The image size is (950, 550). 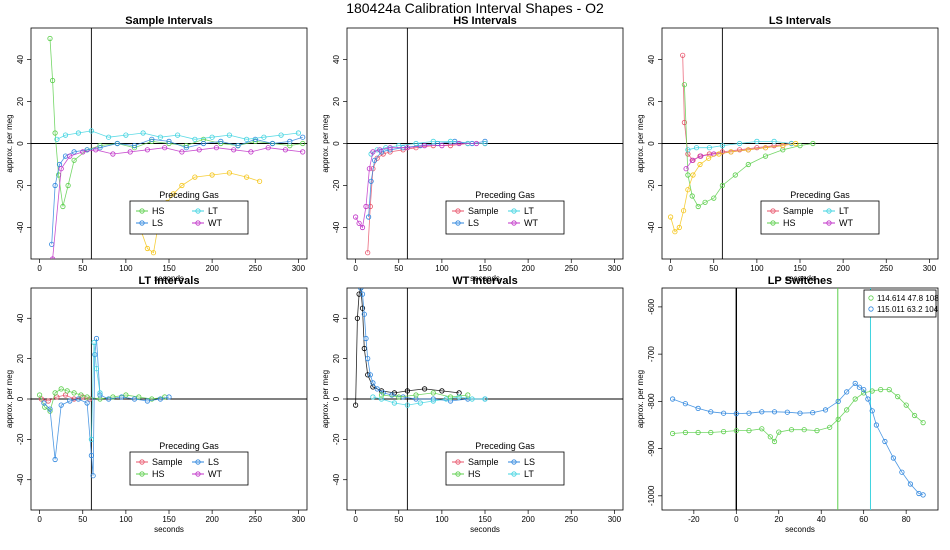 I want to click on legend-entry: HS, so click(x=150, y=474).